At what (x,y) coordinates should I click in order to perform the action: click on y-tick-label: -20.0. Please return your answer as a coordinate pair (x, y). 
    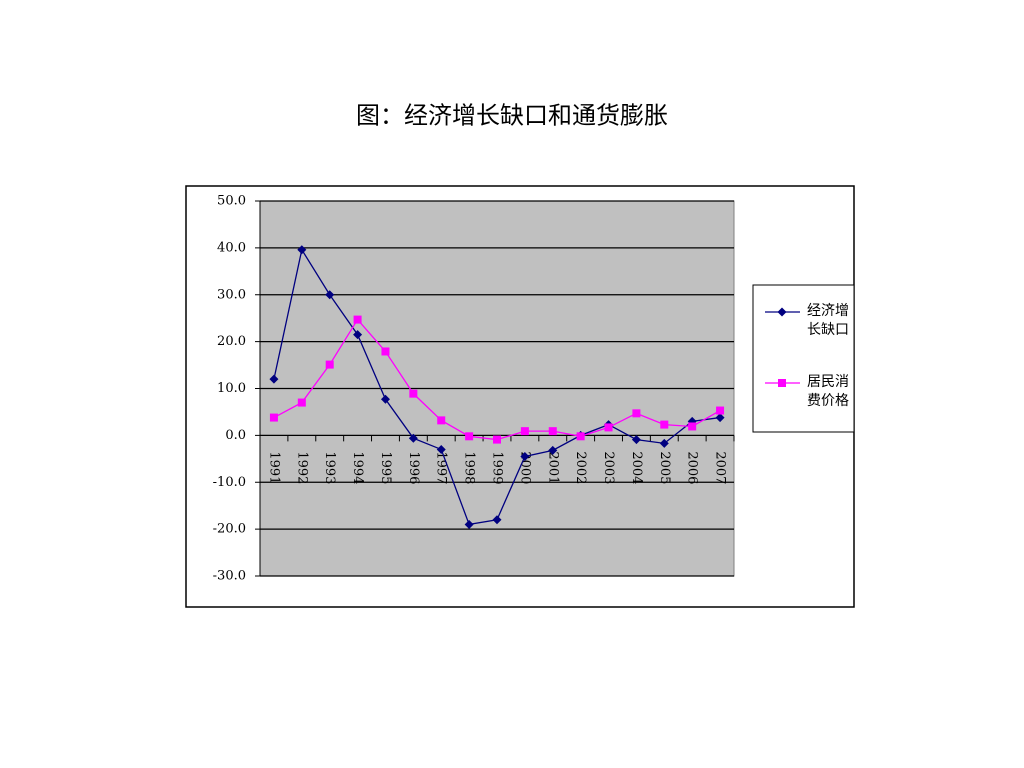
    Looking at the image, I should click on (229, 529).